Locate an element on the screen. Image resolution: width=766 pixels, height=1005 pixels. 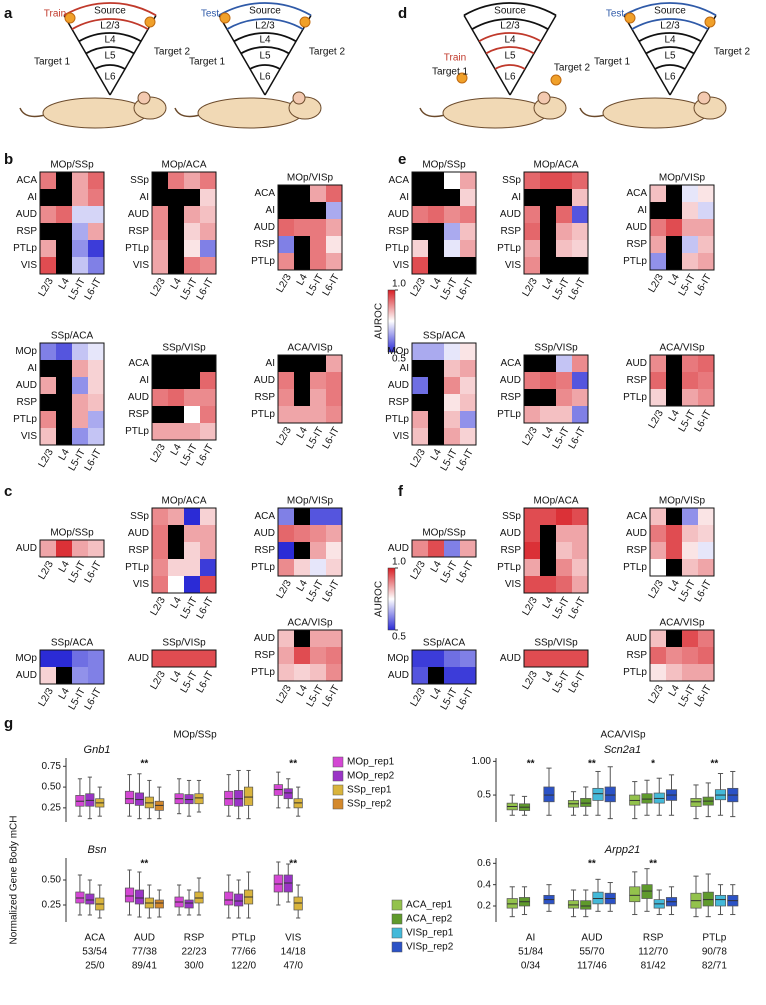
heatmap-title: SSp/VISp is located at coordinates (184, 643).